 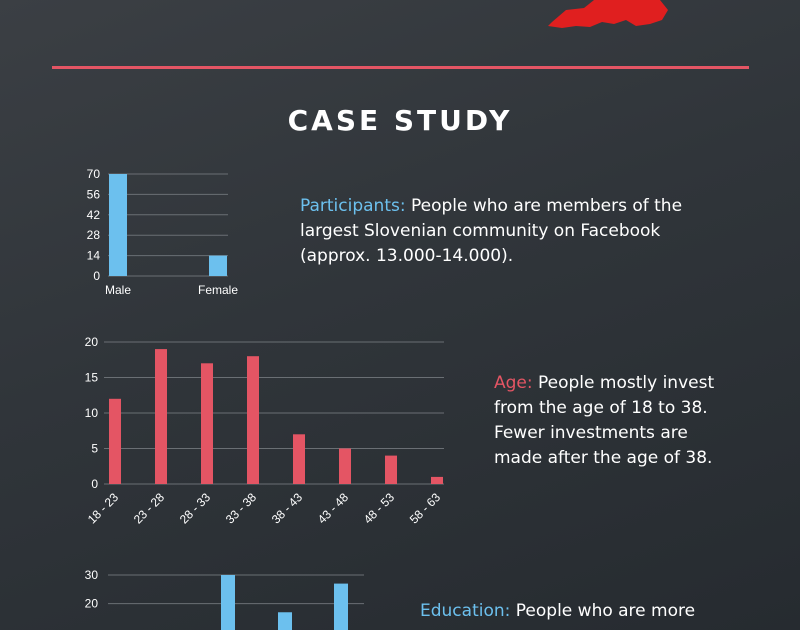 What do you see at coordinates (195, 508) in the screenshot?
I see `x-tick-label: 28 - 33` at bounding box center [195, 508].